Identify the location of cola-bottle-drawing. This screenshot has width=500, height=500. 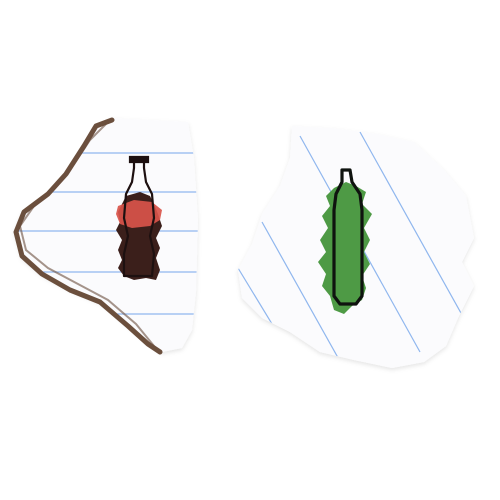
(139, 217).